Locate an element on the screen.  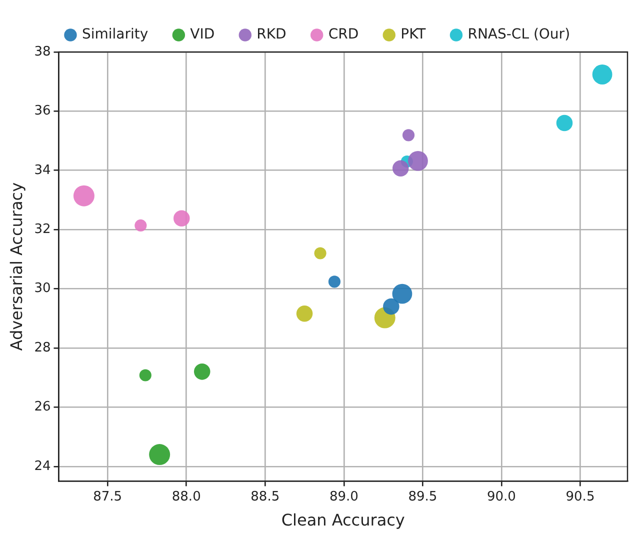
y-tick-label: 32 is located at coordinates (42, 229).